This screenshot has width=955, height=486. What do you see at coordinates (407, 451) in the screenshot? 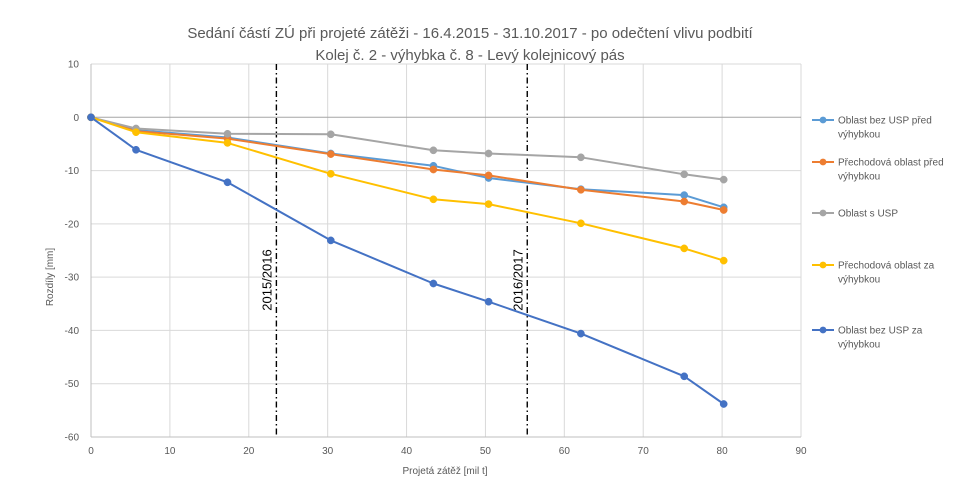
I see `x-tick-label: 40` at bounding box center [407, 451].